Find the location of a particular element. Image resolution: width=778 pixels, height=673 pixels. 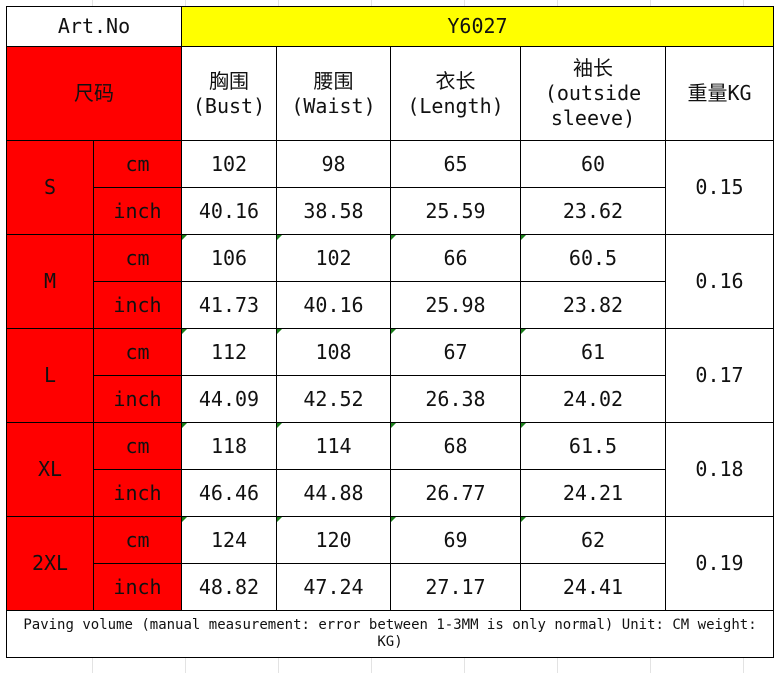

length-header-en: (Length) is located at coordinates (455, 105).